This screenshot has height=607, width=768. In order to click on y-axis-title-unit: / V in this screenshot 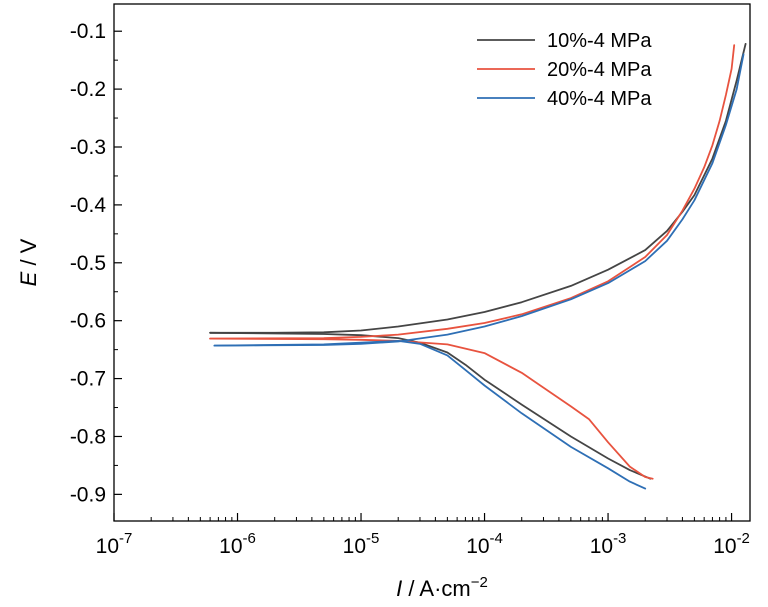, I will do `click(28, 254)`.